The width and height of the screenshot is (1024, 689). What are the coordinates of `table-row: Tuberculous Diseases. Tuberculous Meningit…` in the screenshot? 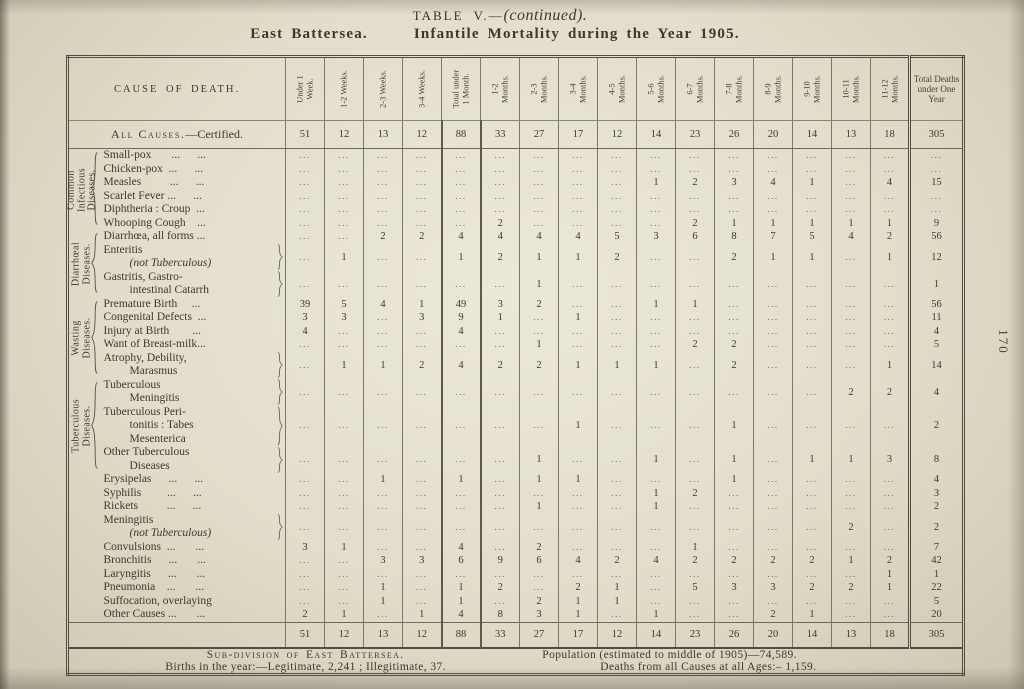 It's located at (516, 423).